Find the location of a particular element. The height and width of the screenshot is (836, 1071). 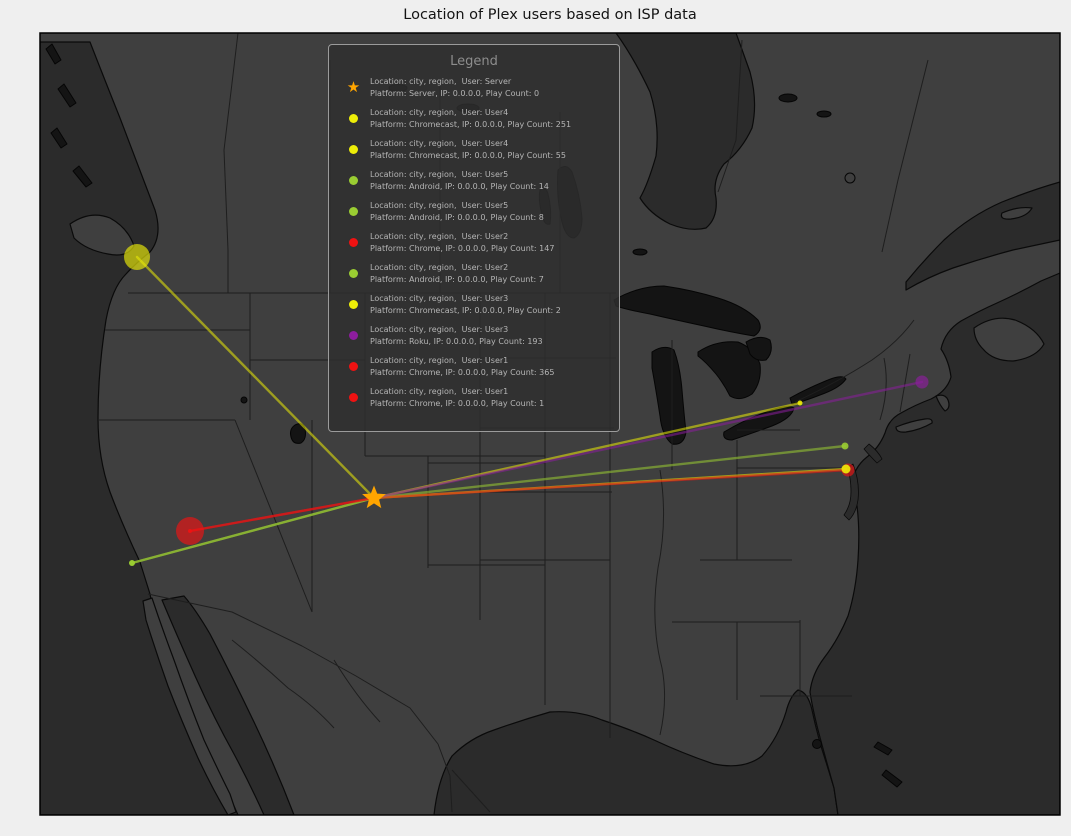

server-star-icon is located at coordinates (374, 497).